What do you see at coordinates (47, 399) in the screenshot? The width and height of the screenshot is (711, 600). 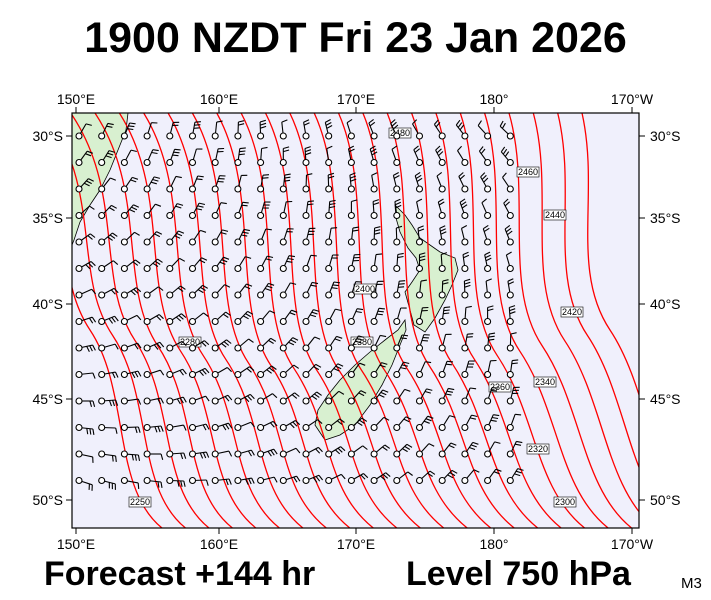 I see `lat-label-left: 45°S` at bounding box center [47, 399].